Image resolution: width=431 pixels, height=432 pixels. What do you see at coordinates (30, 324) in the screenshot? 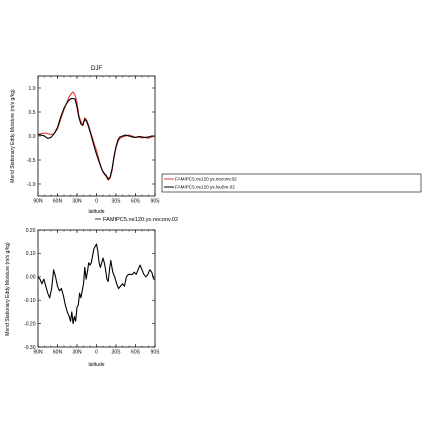
I see `y-tick-label: -0.20` at bounding box center [30, 324].